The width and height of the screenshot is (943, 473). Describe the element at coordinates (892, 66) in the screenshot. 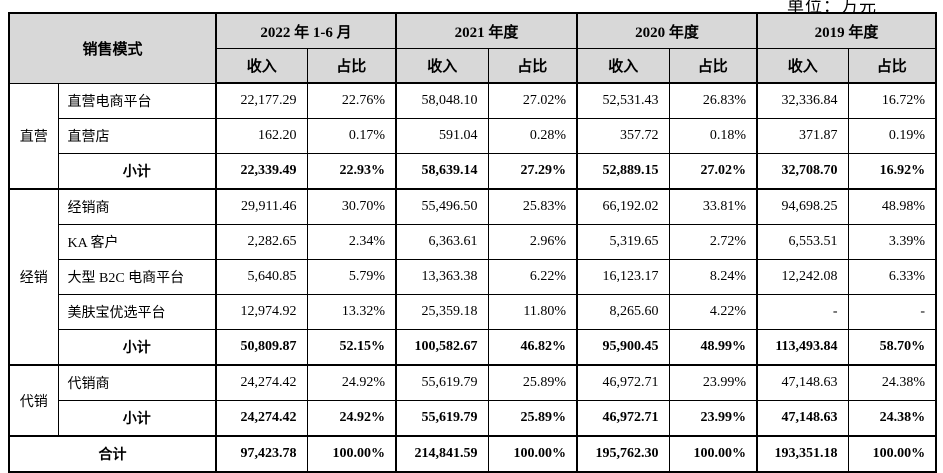

I see `share-header-2019: 占比` at that location.